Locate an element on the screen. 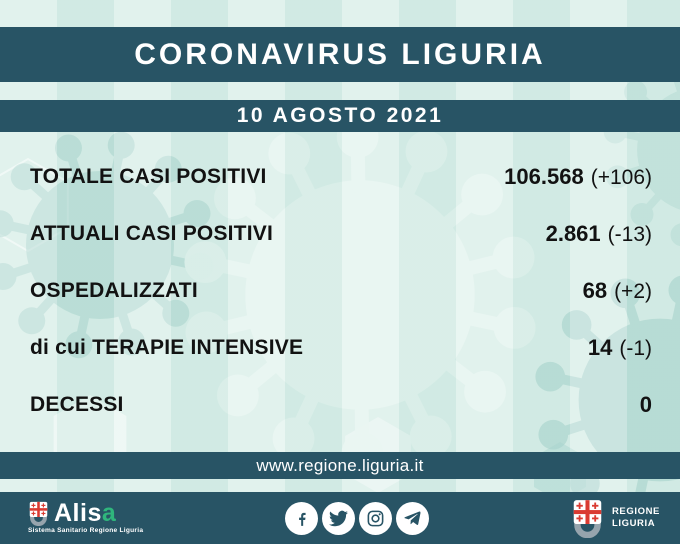 This screenshot has width=680, height=544. stat-number: 68 is located at coordinates (595, 290).